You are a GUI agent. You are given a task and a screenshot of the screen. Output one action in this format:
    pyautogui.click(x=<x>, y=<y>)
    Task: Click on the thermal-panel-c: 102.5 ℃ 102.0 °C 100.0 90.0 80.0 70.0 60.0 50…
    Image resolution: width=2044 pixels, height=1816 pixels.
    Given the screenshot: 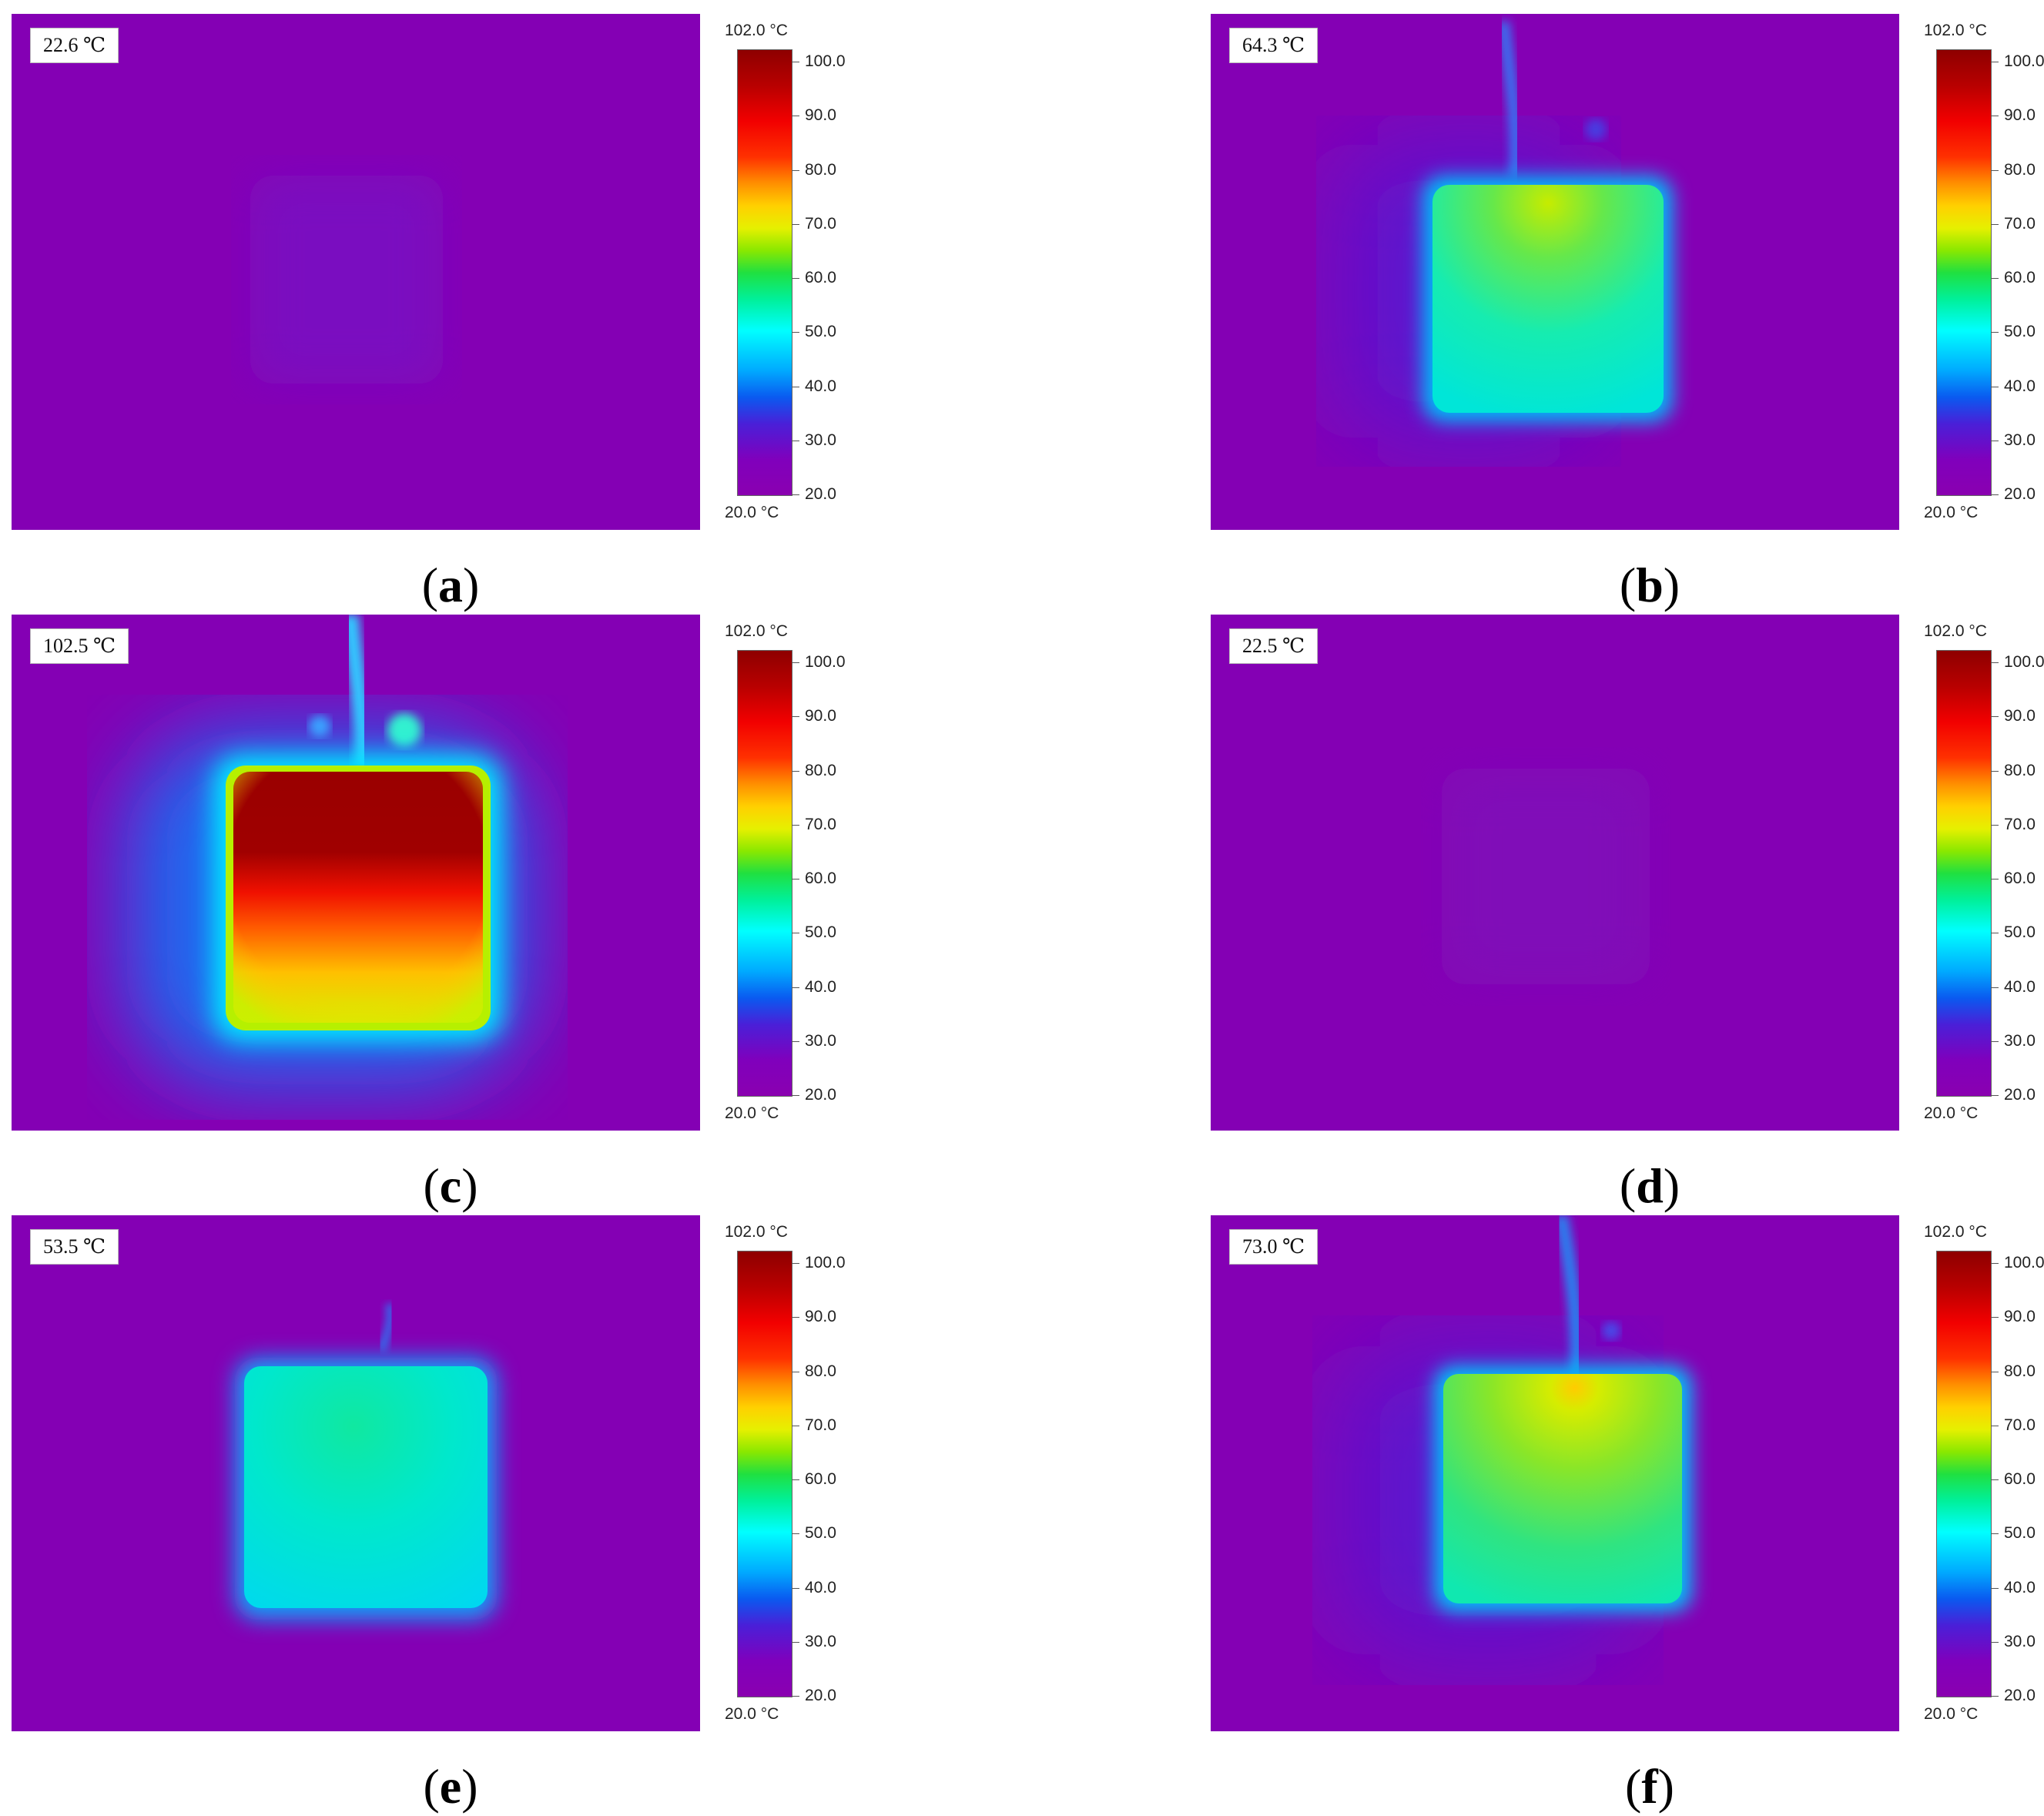 What is the action you would take?
    pyautogui.click(x=435, y=914)
    